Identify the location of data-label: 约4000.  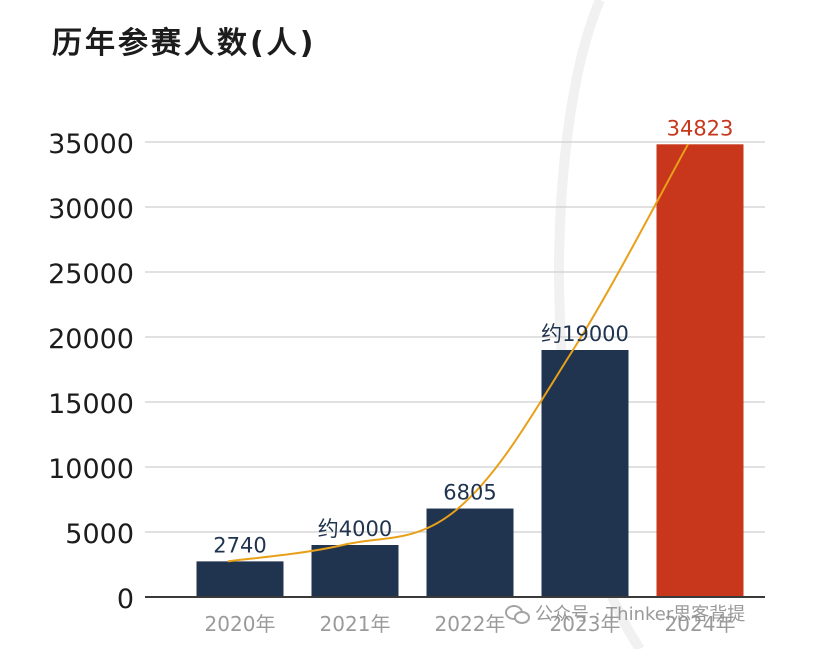
(355, 529).